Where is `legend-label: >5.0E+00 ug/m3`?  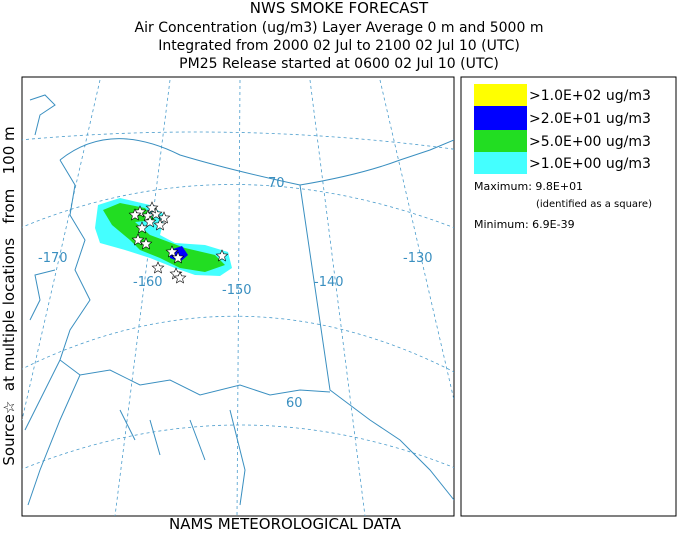
legend-label: >5.0E+00 ug/m3 is located at coordinates (590, 142).